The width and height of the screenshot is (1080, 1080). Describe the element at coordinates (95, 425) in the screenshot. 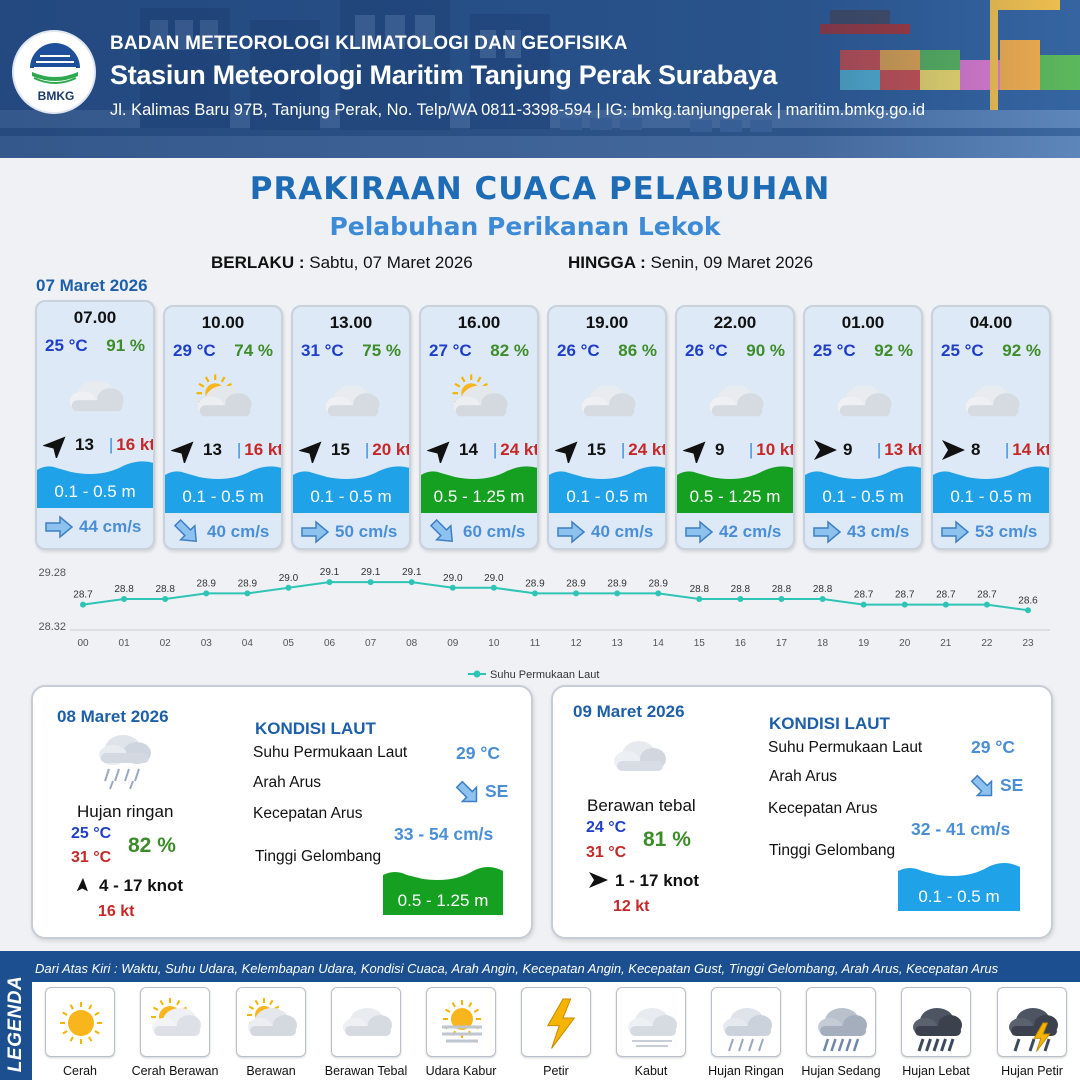

I see `forecast-card: 07.00 25 °C 91 % 13 | 16 kt 0.1 - 0.5 m 44 cm/s` at that location.